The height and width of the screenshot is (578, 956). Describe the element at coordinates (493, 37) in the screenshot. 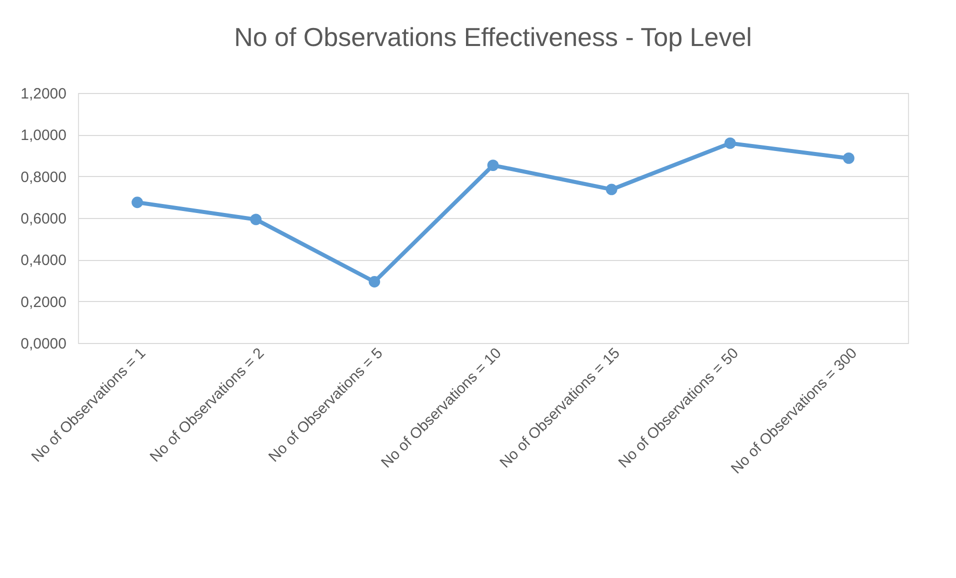

I see `chart-title: No of Observations Effectiveness - Top Level` at that location.